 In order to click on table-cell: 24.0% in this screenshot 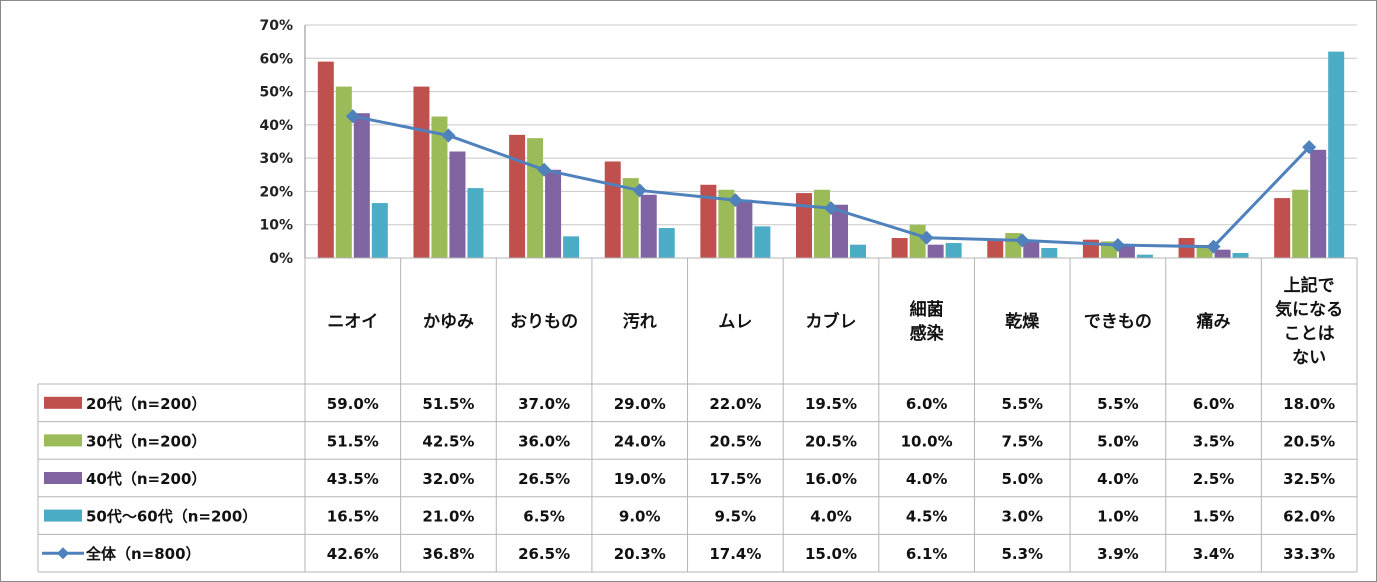, I will do `click(640, 441)`.